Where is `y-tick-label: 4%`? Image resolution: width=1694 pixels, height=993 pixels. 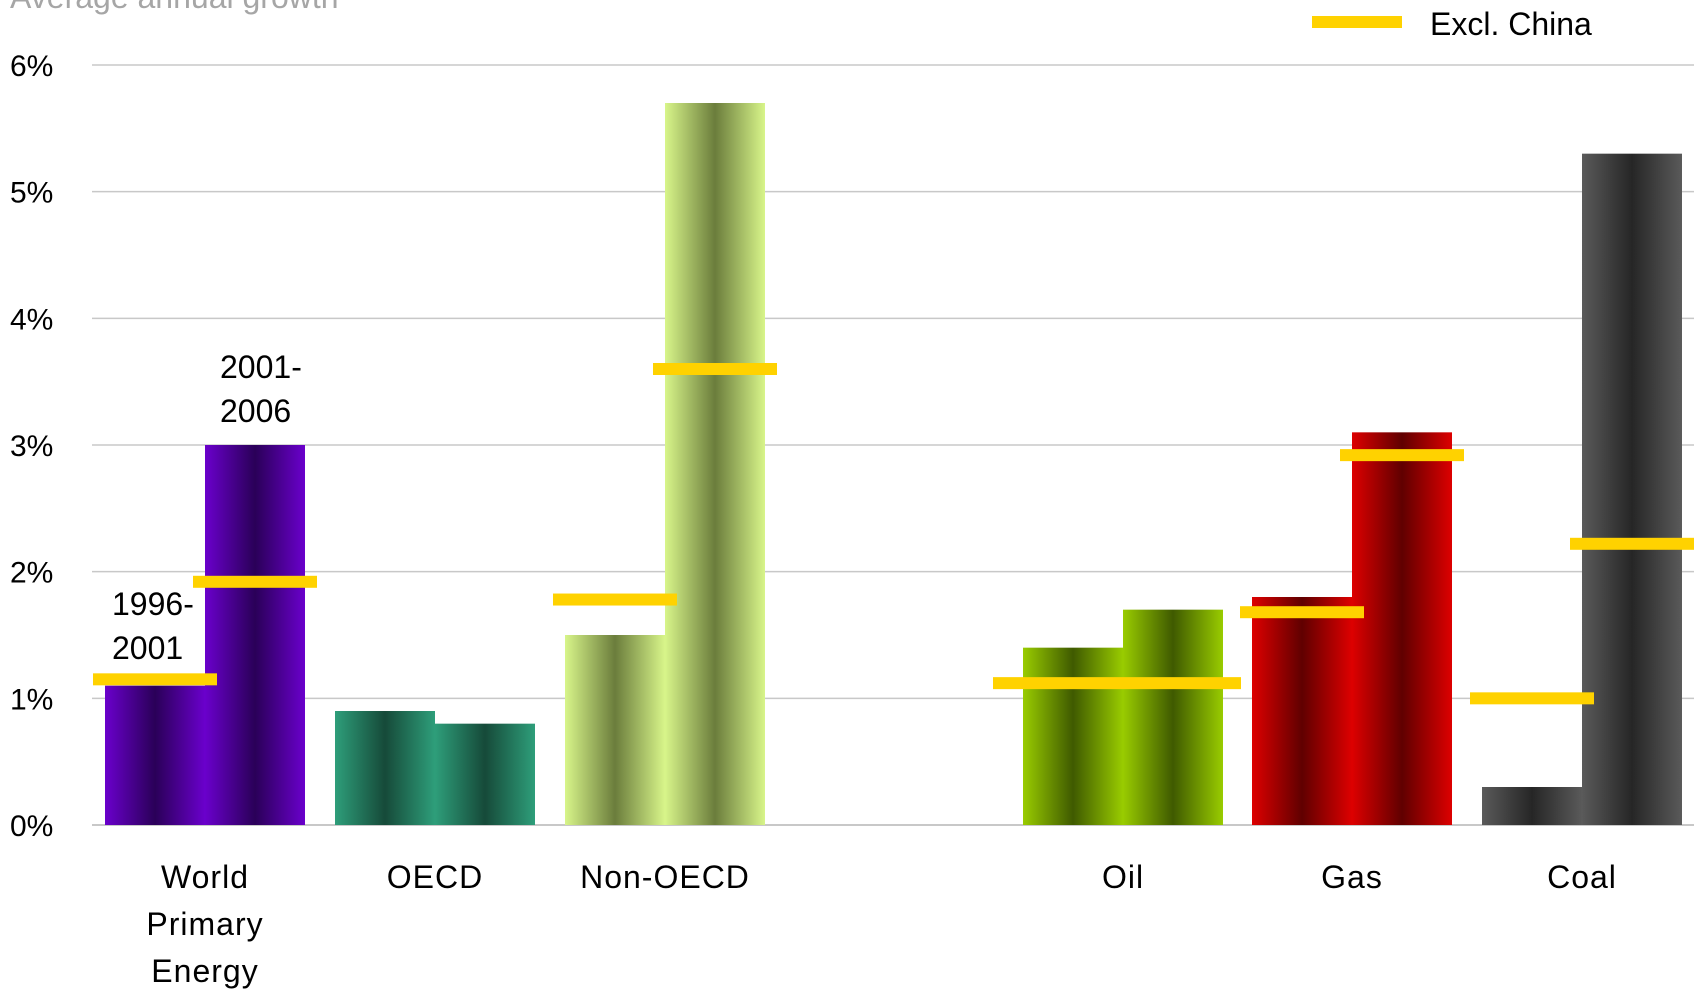 y-tick-label: 4% is located at coordinates (31, 319).